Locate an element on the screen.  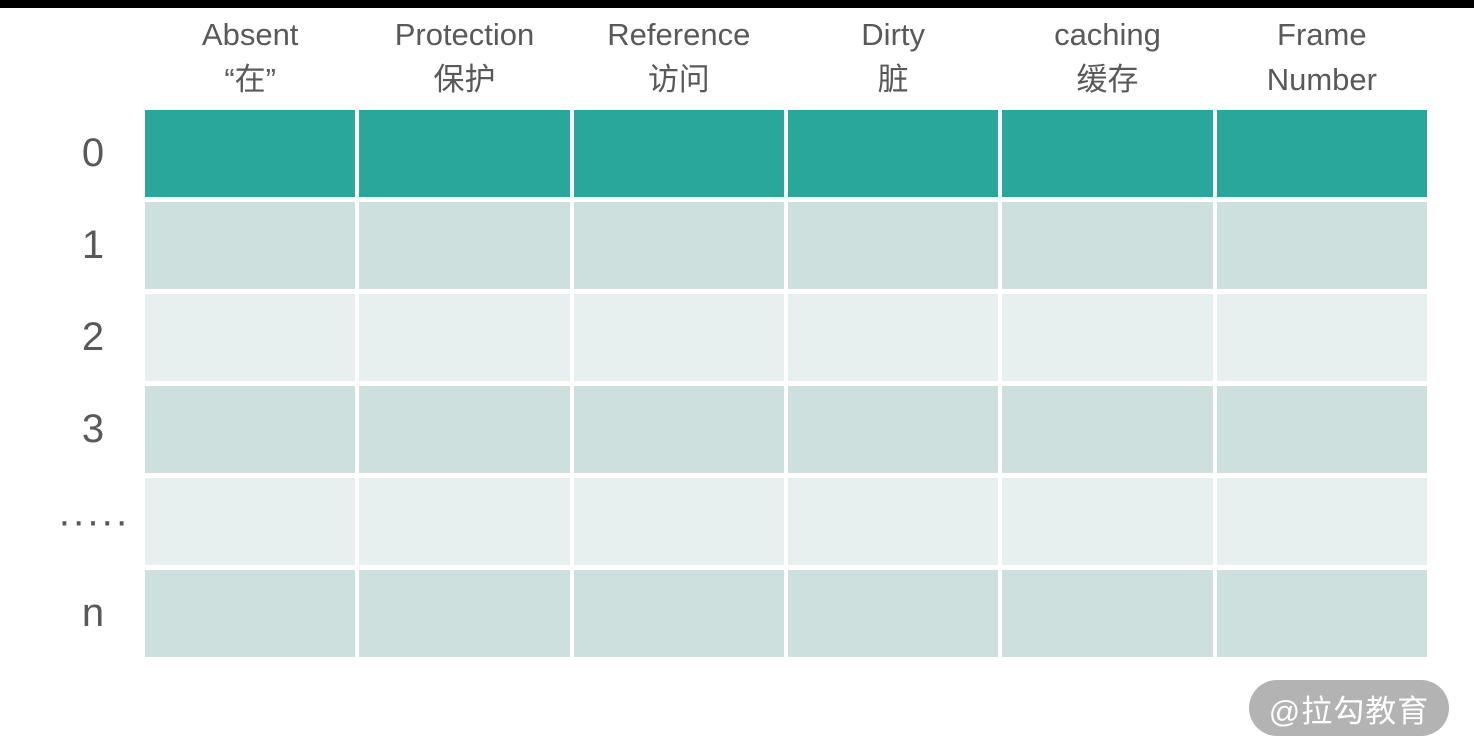
table-row: 0 is located at coordinates (713, 153).